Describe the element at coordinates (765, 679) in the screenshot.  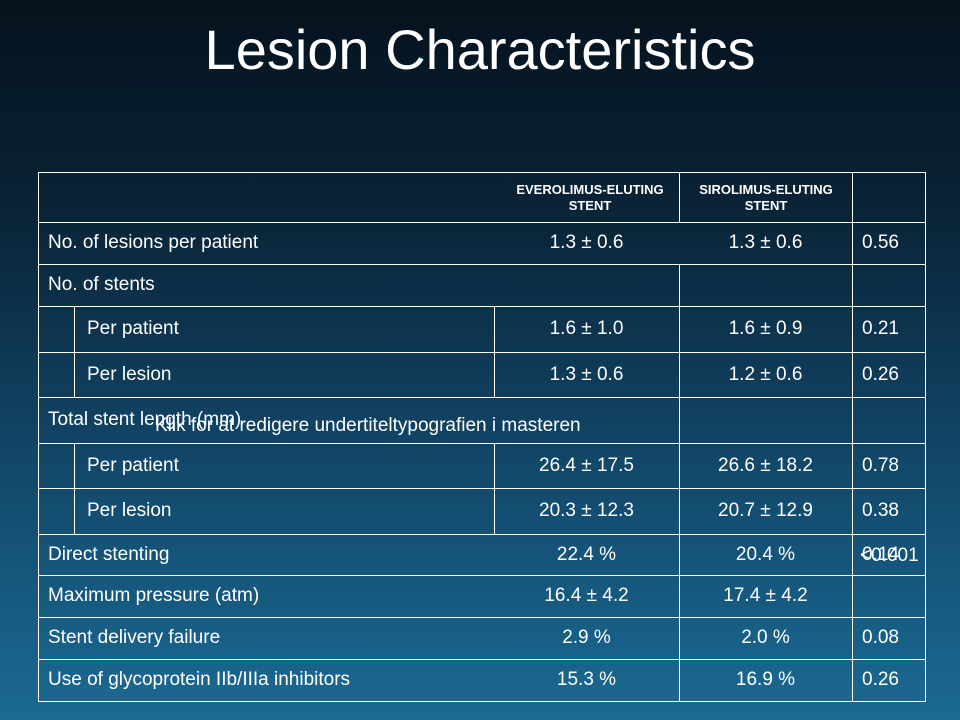
I see `sirolimus-value: 16.9 %` at that location.